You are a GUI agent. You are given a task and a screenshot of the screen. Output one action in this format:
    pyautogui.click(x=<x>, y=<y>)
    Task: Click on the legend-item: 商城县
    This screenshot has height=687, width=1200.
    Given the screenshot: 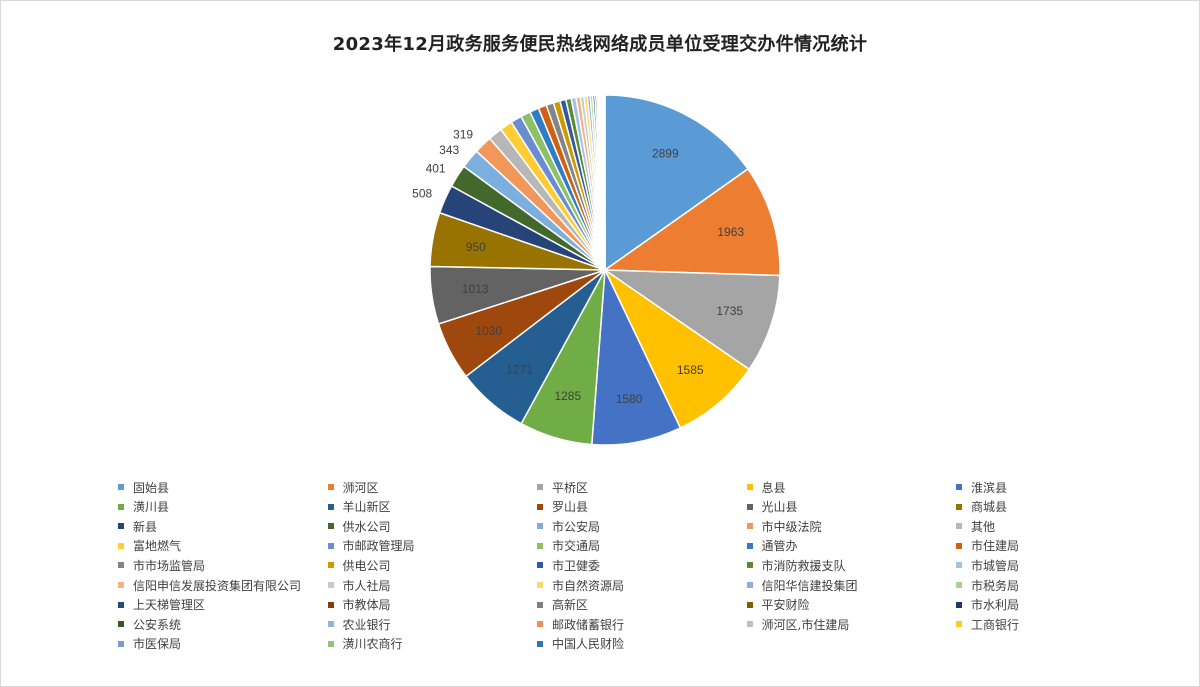 What is the action you would take?
    pyautogui.click(x=981, y=507)
    